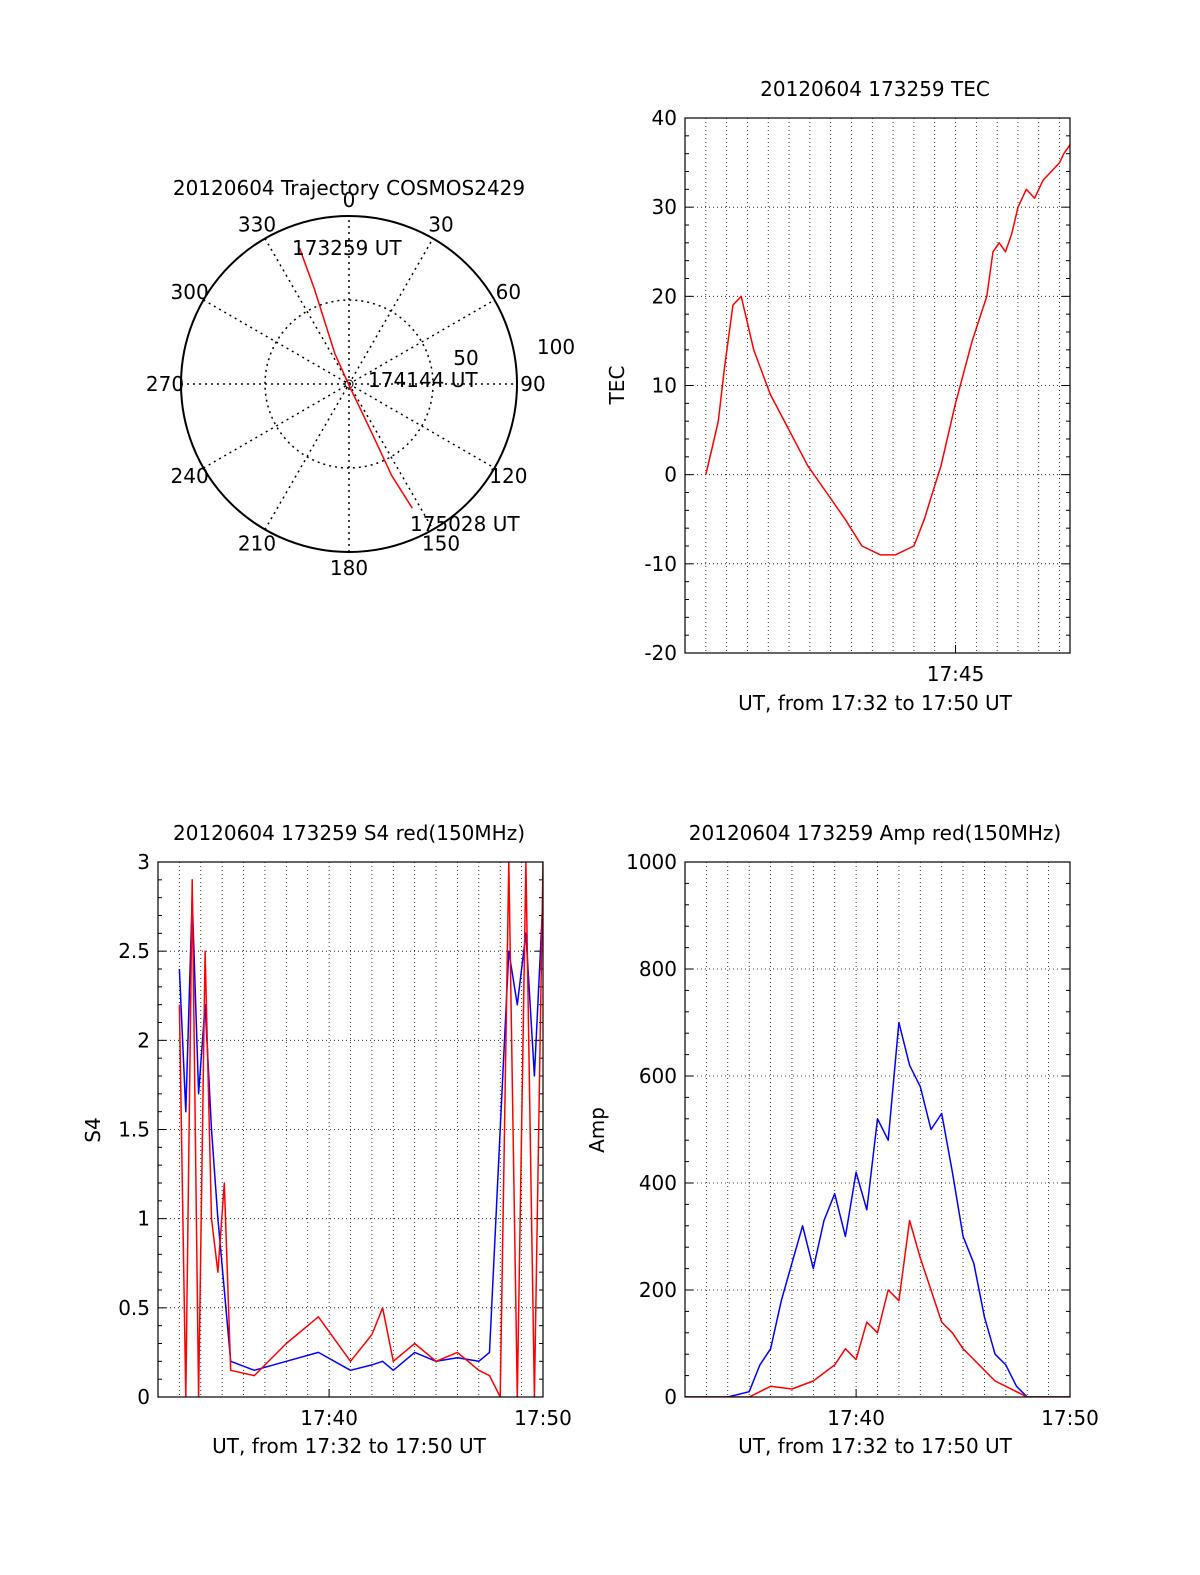 The height and width of the screenshot is (1575, 1200). Describe the element at coordinates (660, 653) in the screenshot. I see `tec-ytick-label: -20` at that location.